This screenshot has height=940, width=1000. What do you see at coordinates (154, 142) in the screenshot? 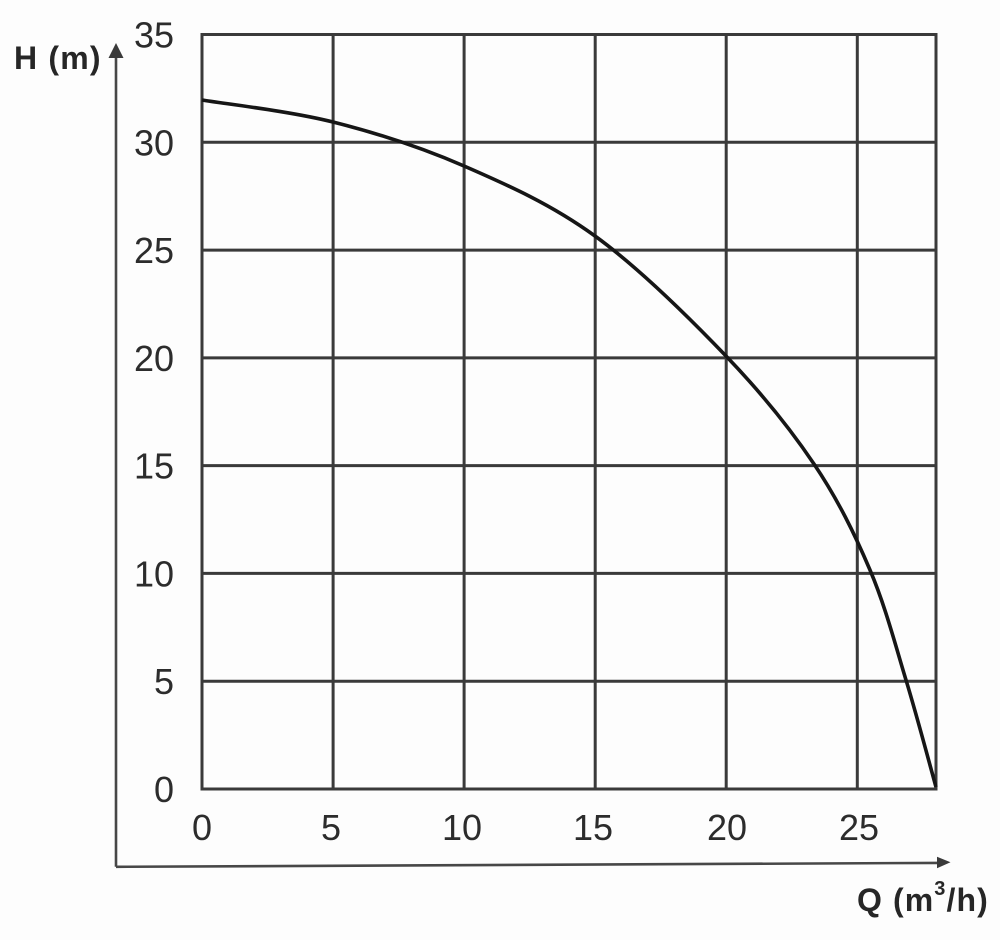
I see `svg-text: 30` at bounding box center [154, 142].